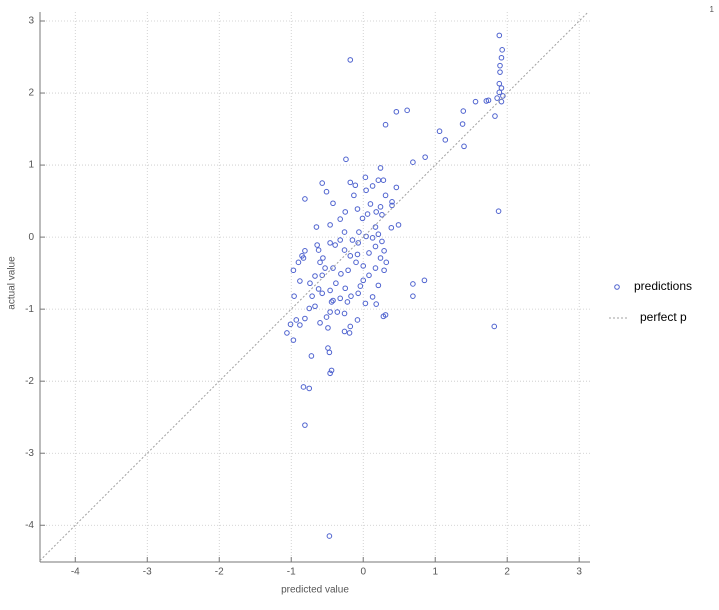 This screenshot has width=719, height=610. What do you see at coordinates (663, 317) in the screenshot?
I see `legend-label: perfect p` at bounding box center [663, 317].